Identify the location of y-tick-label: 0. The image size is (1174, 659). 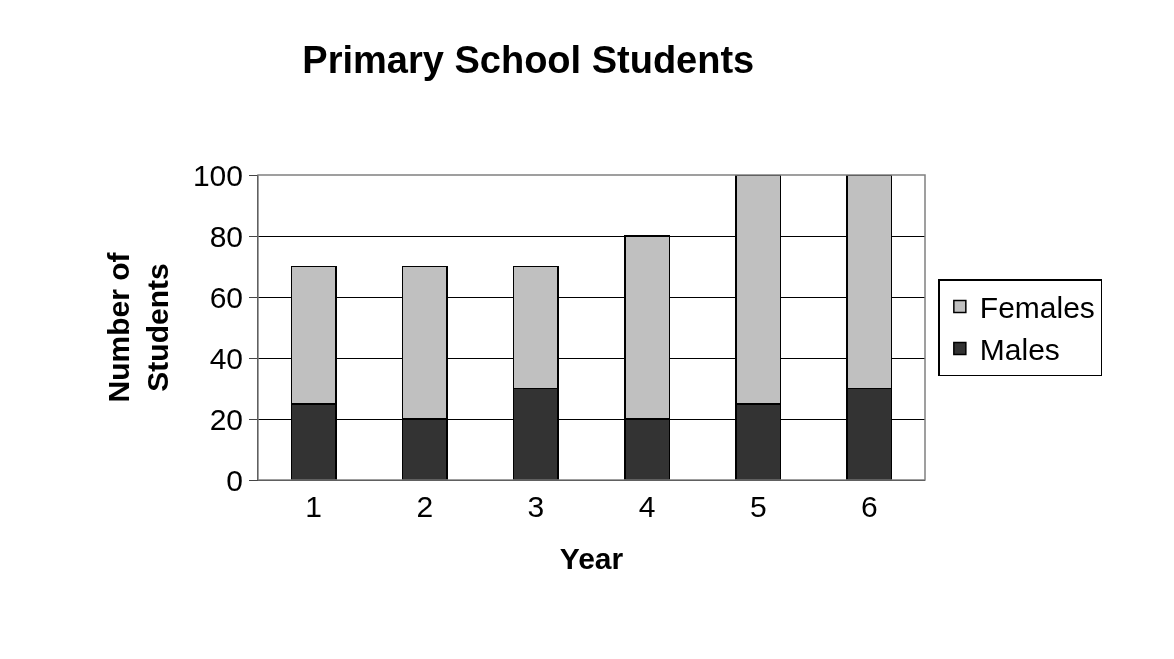
(234, 480).